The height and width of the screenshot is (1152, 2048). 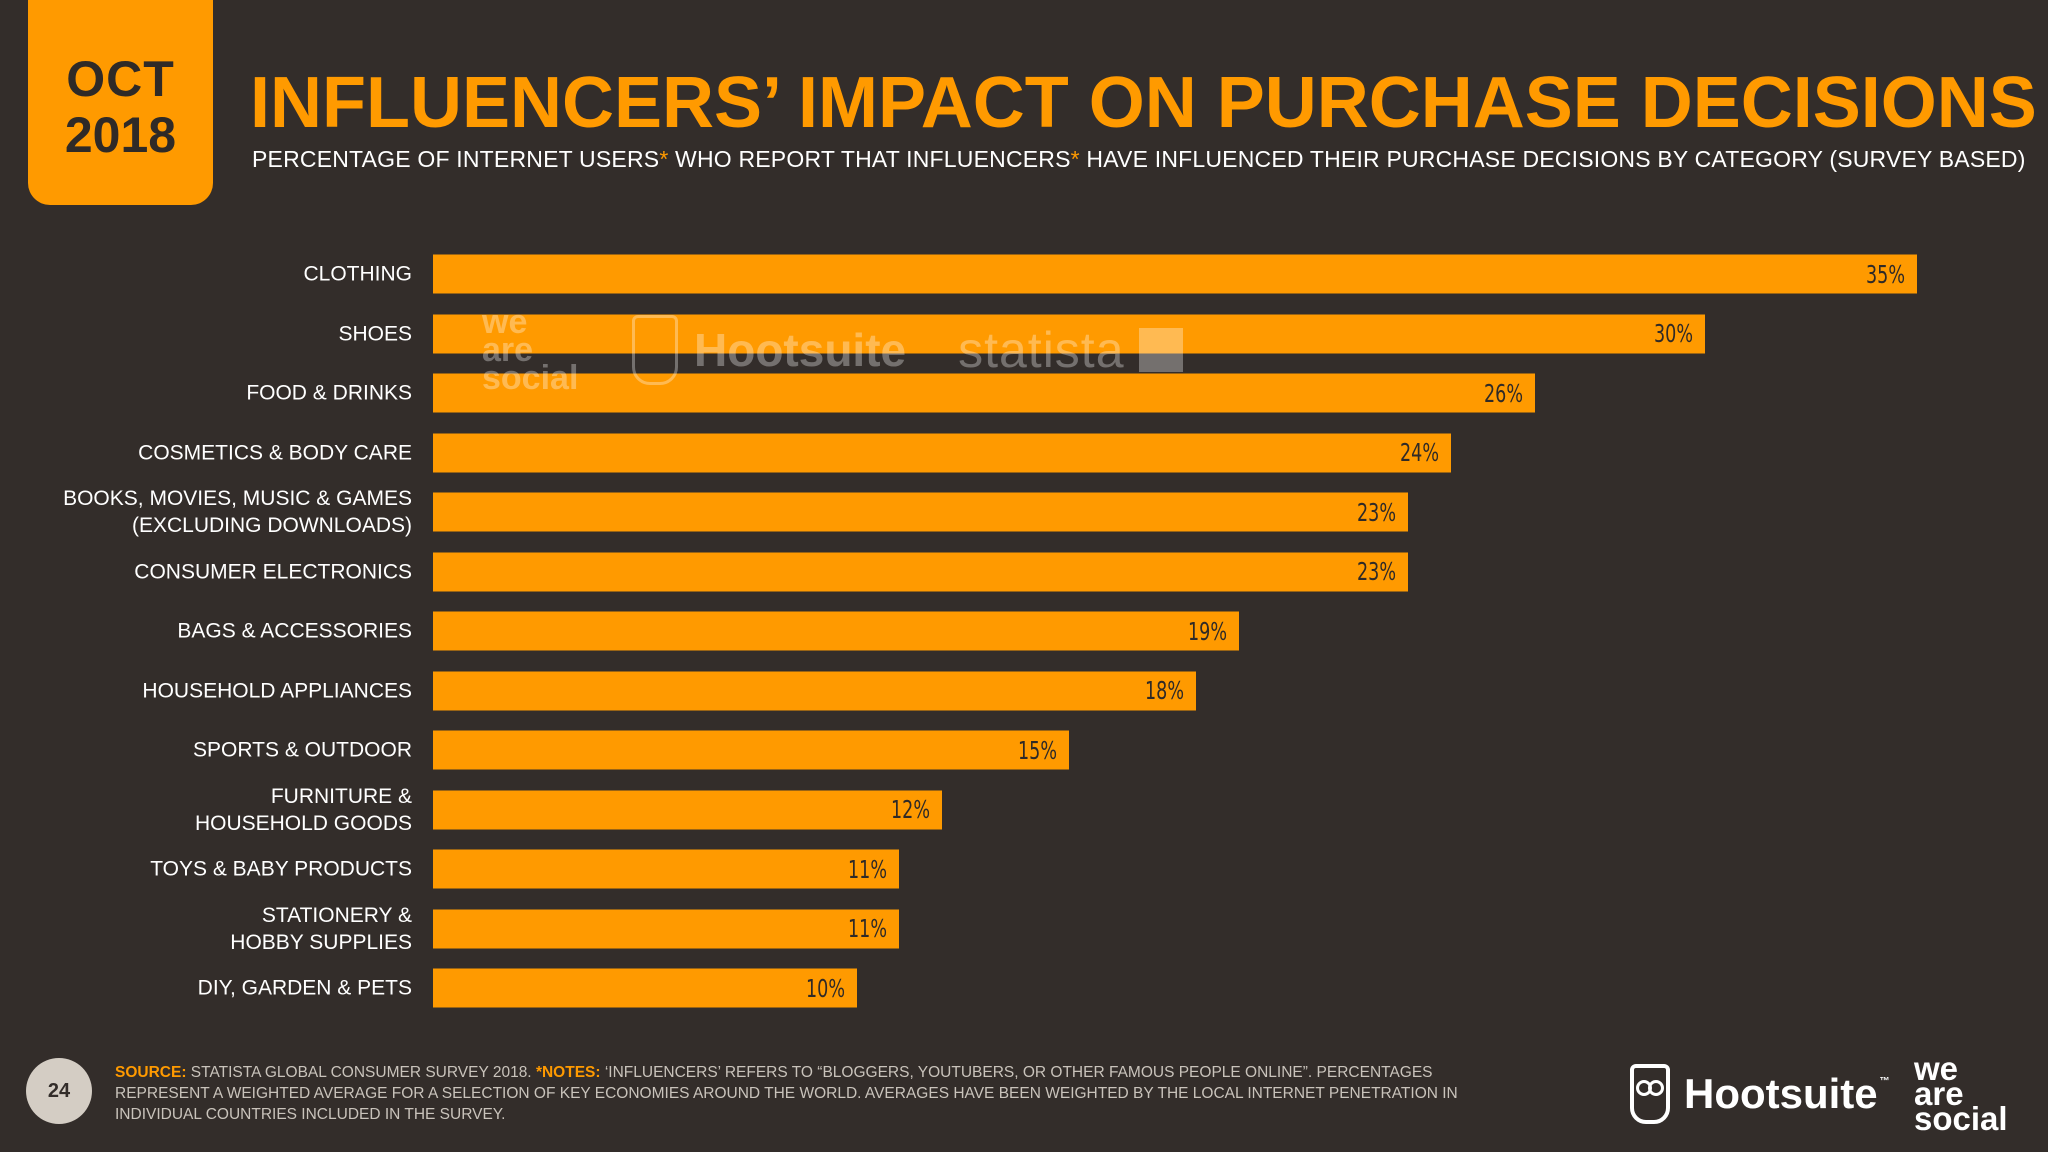 I want to click on badge-month: OCT, so click(x=120, y=78).